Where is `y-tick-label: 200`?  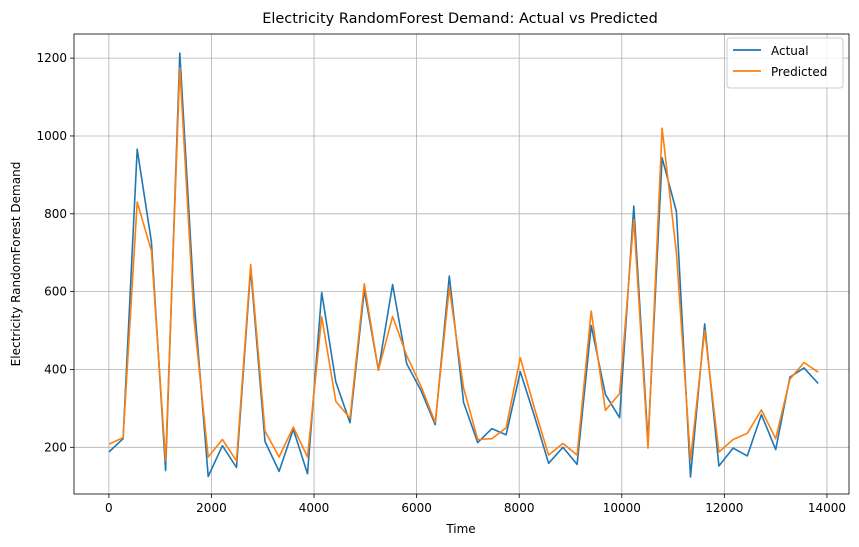
y-tick-label: 200 is located at coordinates (55, 447).